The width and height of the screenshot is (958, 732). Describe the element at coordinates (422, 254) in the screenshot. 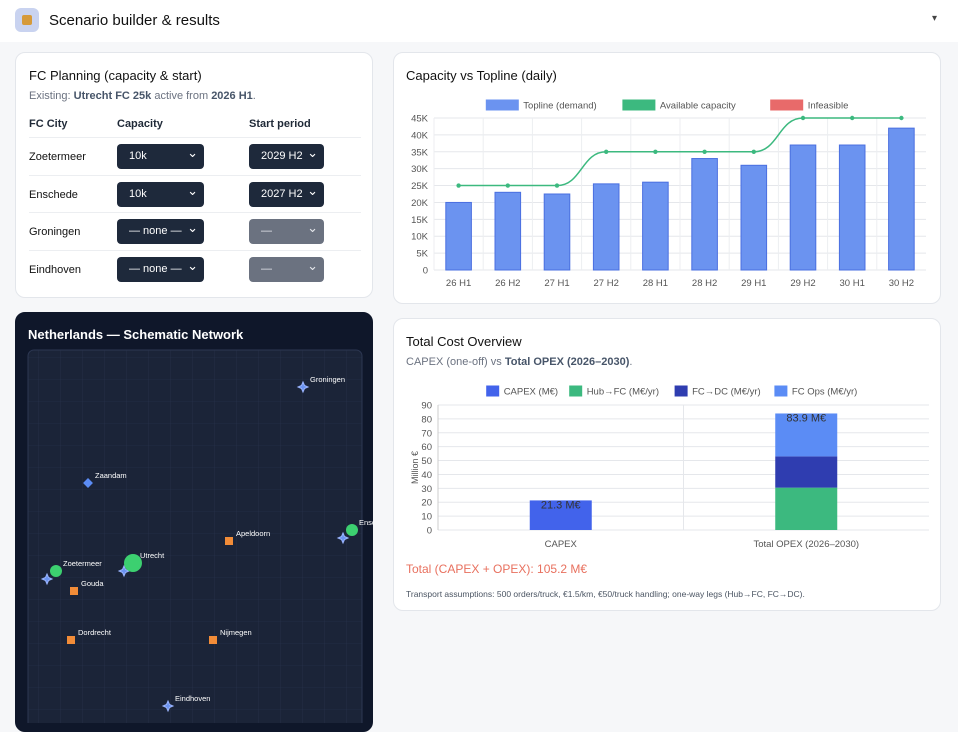

I see `y-tick-label: 5K` at that location.